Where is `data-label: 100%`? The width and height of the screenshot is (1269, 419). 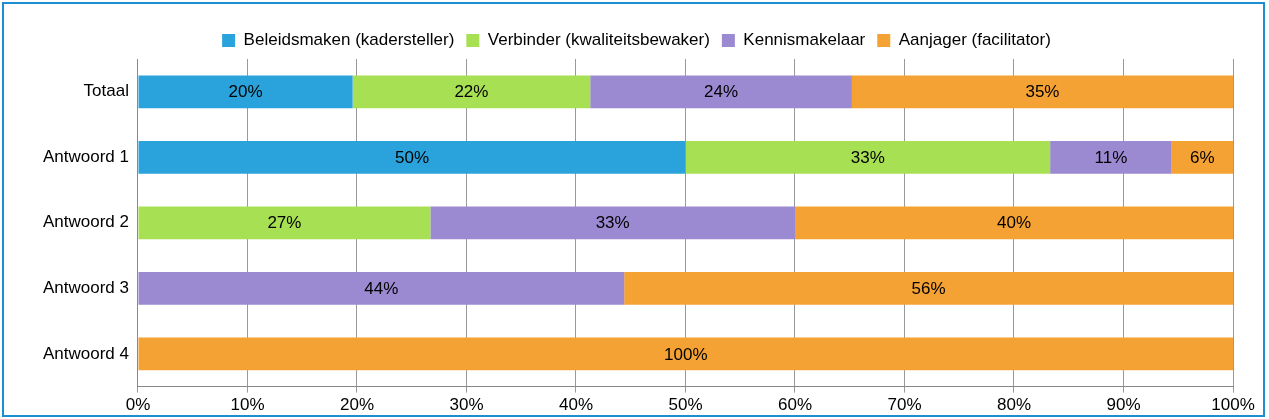
data-label: 100% is located at coordinates (686, 354).